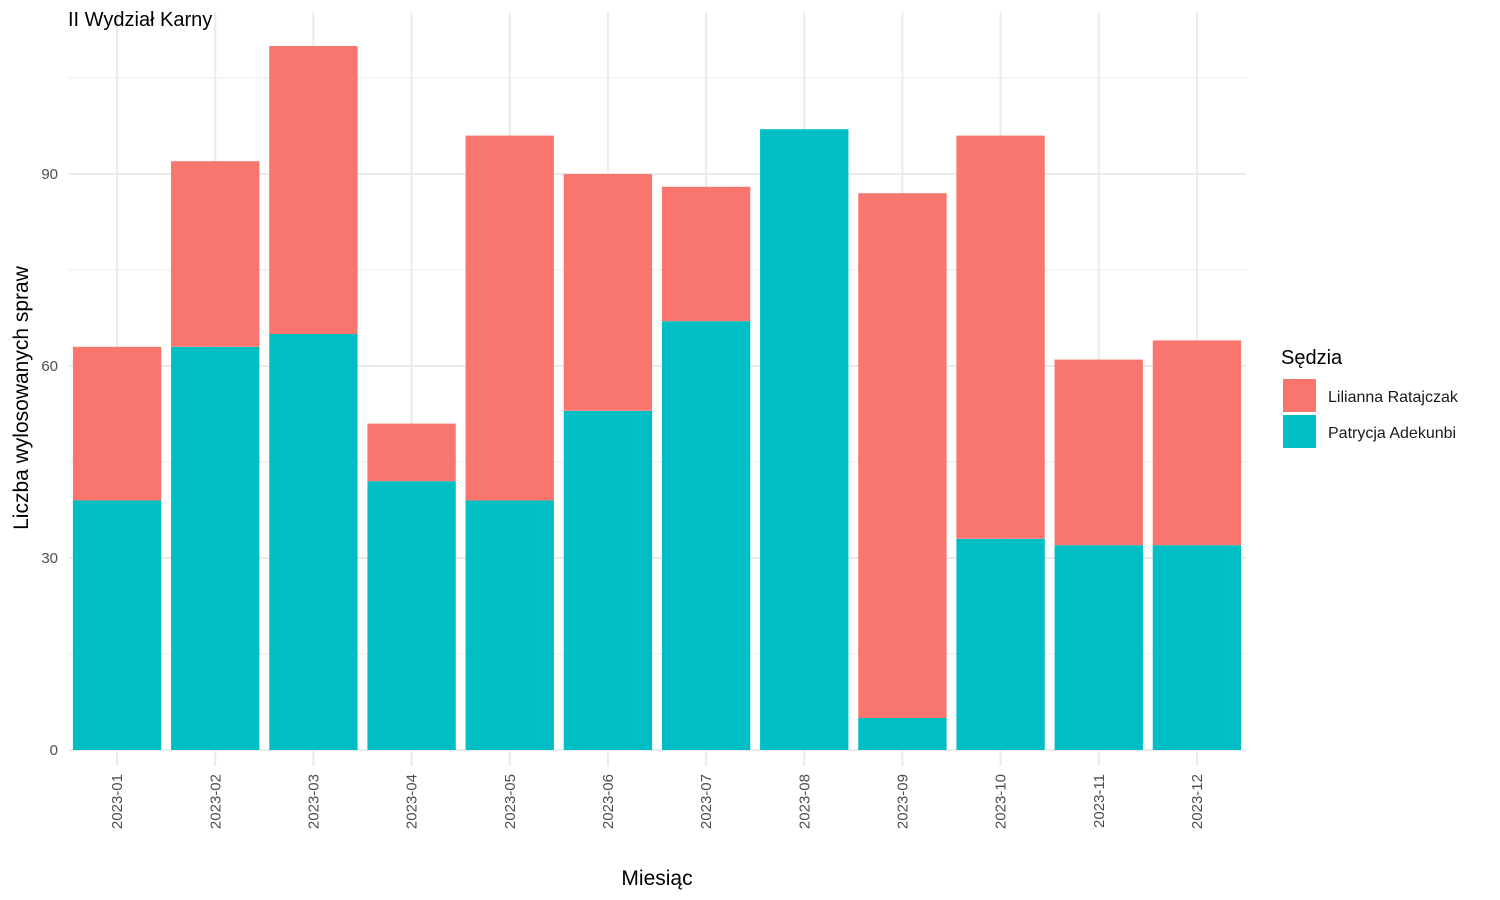  I want to click on x-tick-label: 2023-12, so click(1197, 801).